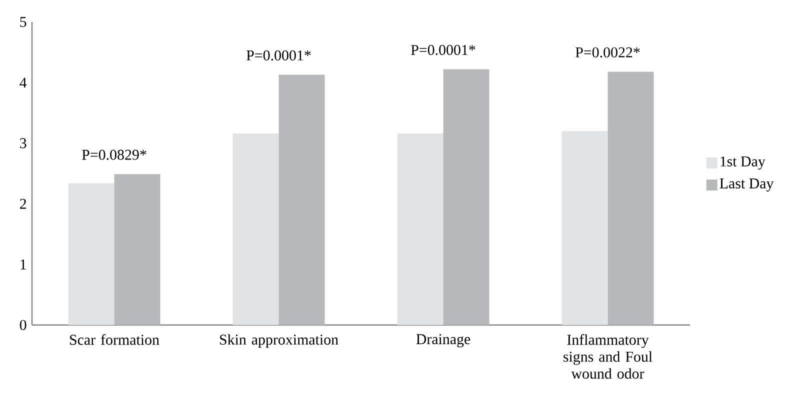  Describe the element at coordinates (23, 264) in the screenshot. I see `y-tick-label: 1` at that location.